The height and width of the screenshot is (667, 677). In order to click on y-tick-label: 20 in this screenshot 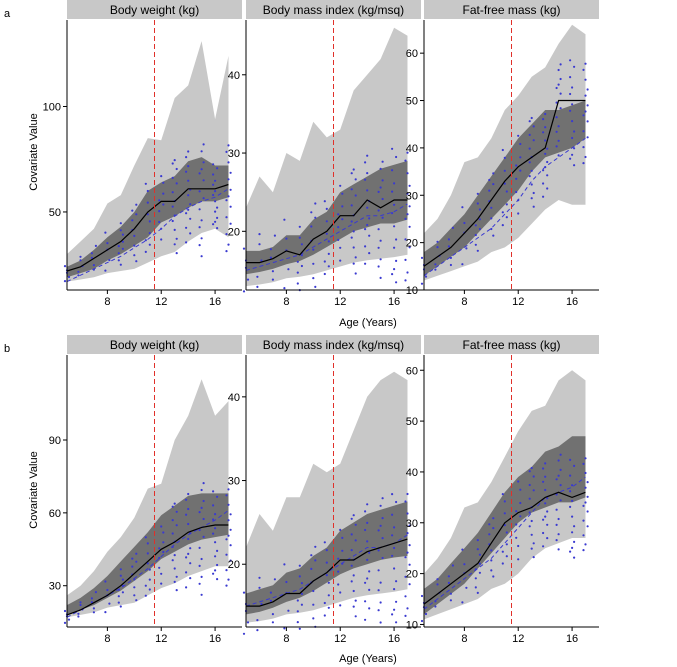, I will do `click(234, 565)`.